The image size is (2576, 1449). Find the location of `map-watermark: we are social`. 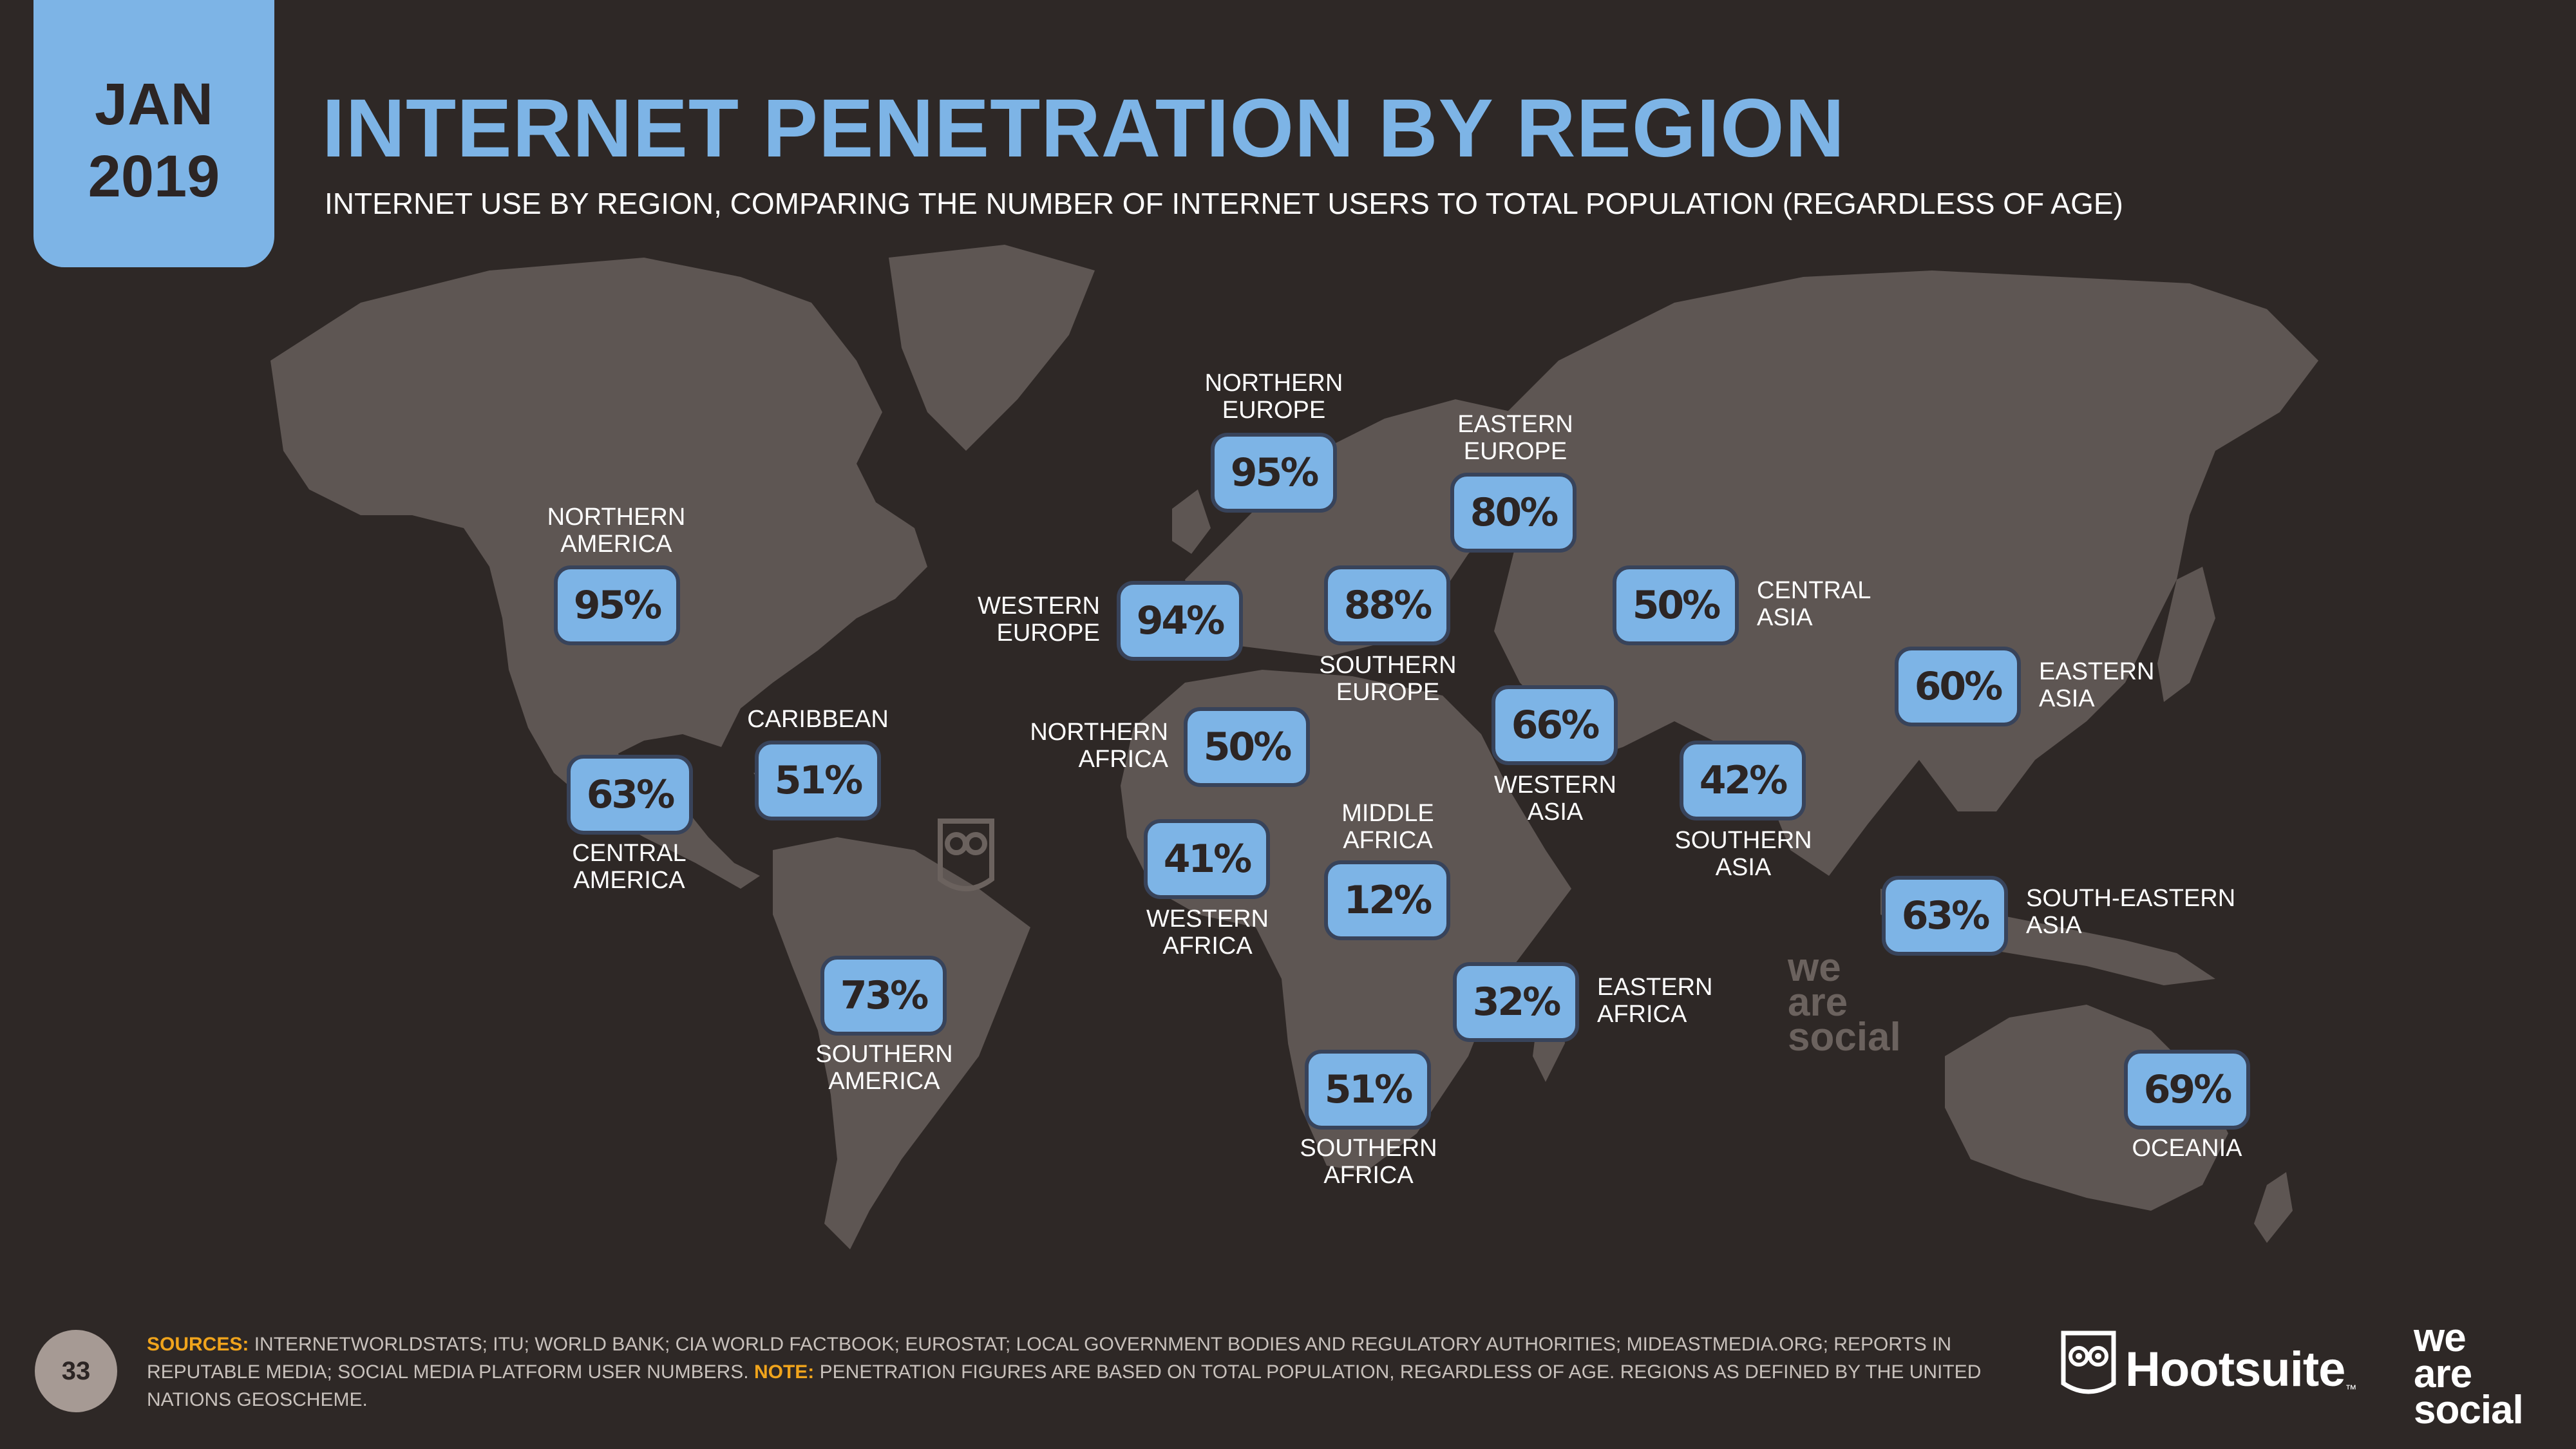

map-watermark: we are social is located at coordinates (1845, 1002).